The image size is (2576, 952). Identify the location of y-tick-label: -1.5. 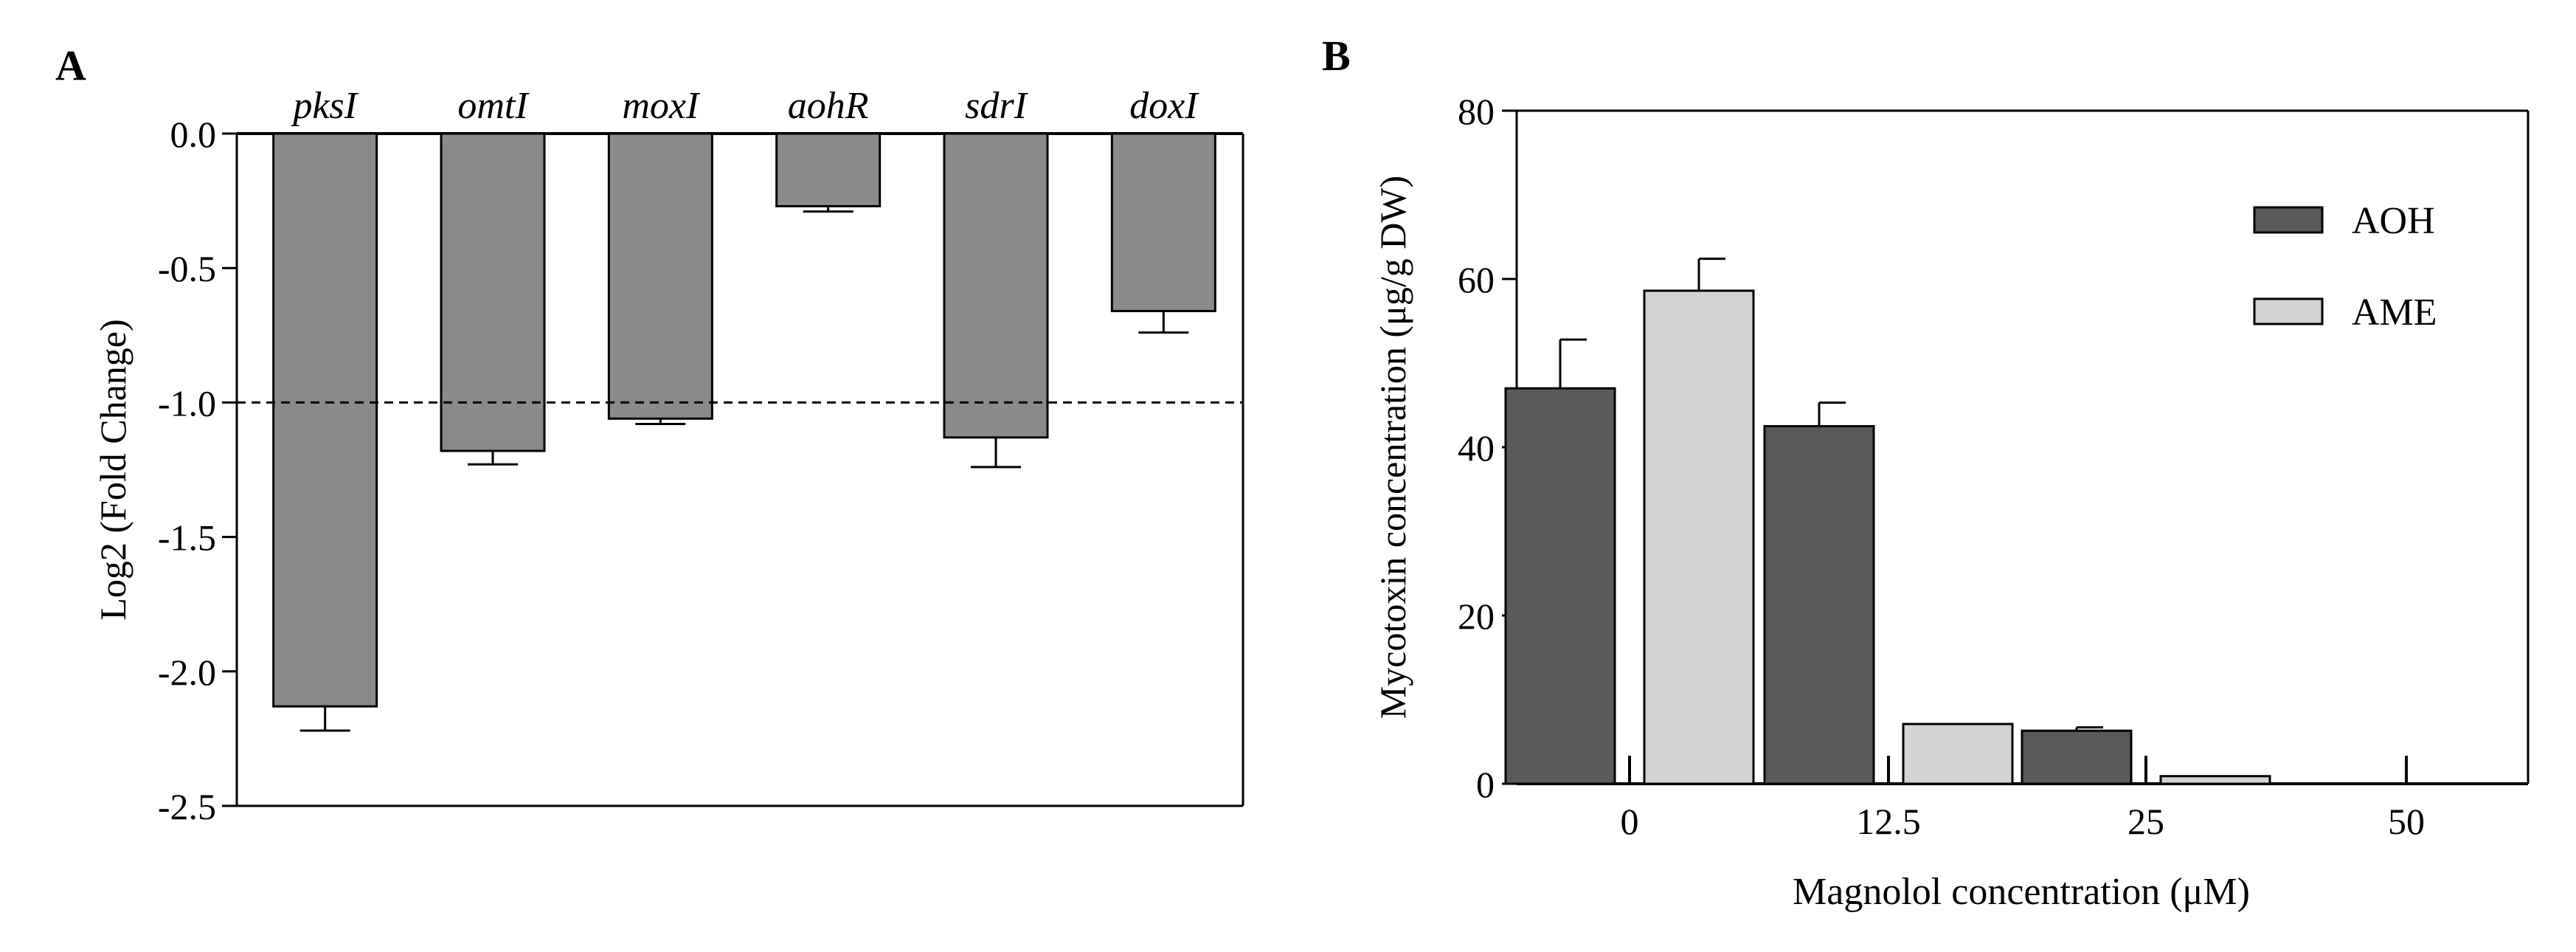
(187, 538).